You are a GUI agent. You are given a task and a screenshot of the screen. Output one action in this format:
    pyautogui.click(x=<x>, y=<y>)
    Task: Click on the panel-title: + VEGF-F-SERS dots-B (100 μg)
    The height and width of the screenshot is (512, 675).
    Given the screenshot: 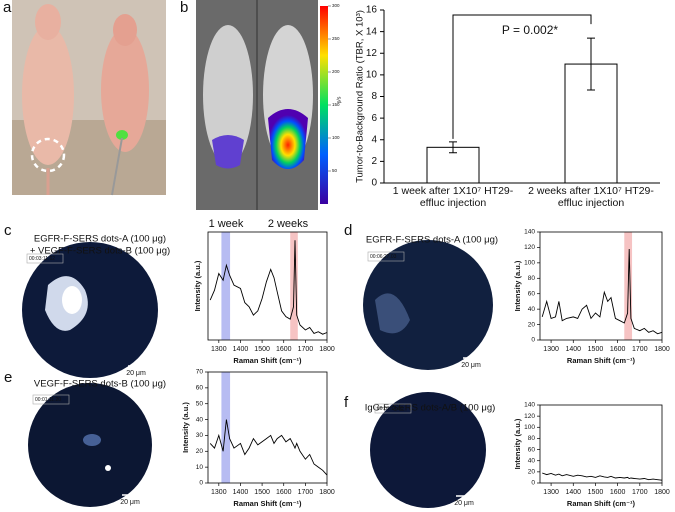 What is the action you would take?
    pyautogui.click(x=100, y=251)
    